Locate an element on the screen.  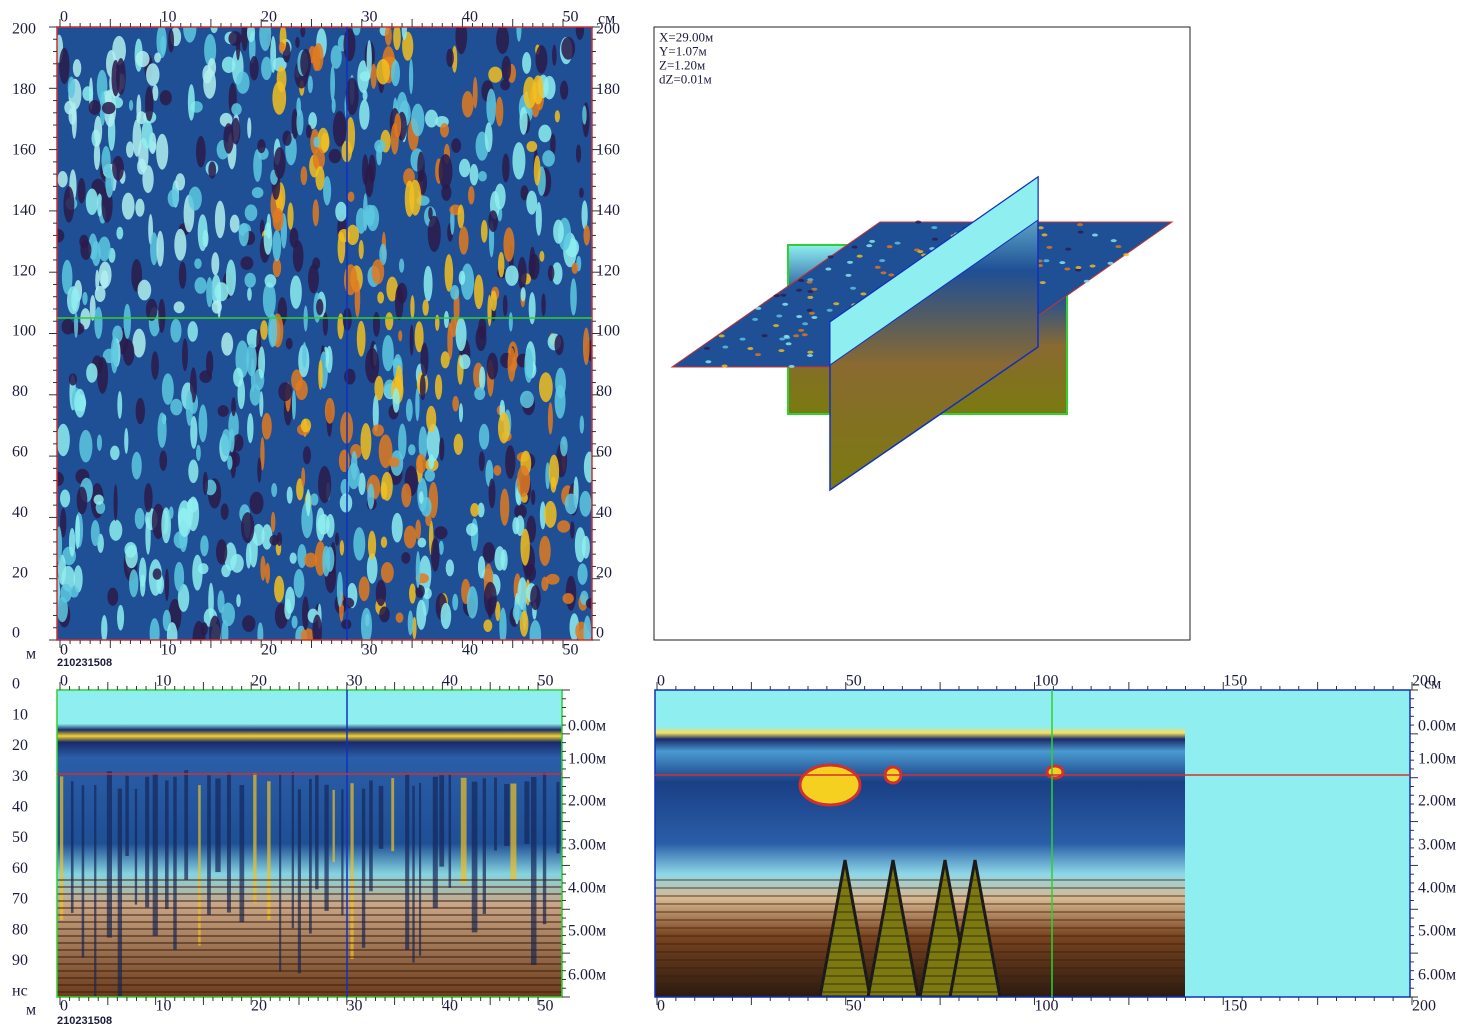
tick-label: 90 is located at coordinates (20, 960).